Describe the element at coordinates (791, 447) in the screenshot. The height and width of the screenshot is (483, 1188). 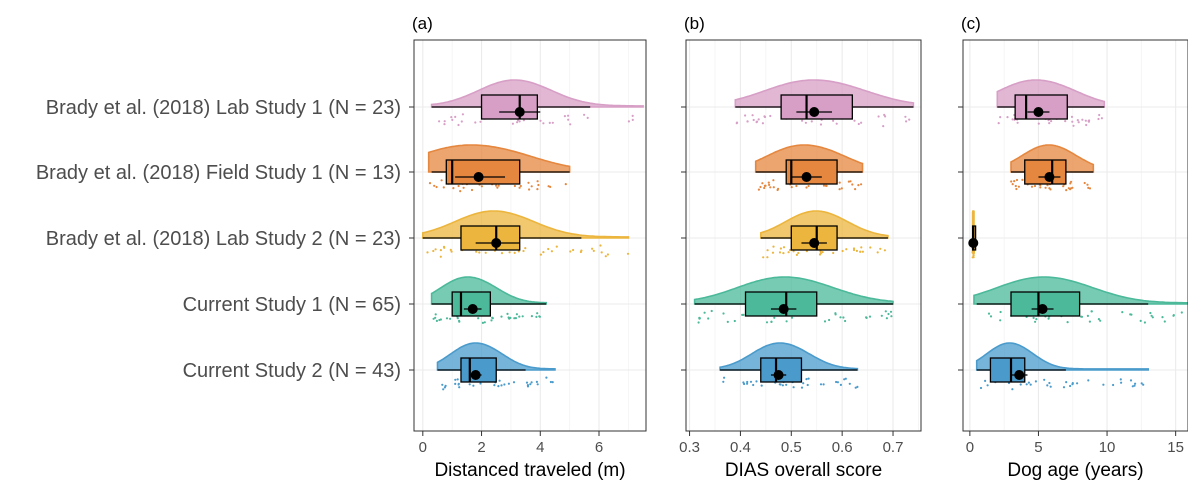
I see `x-tick-label: 0.5` at that location.